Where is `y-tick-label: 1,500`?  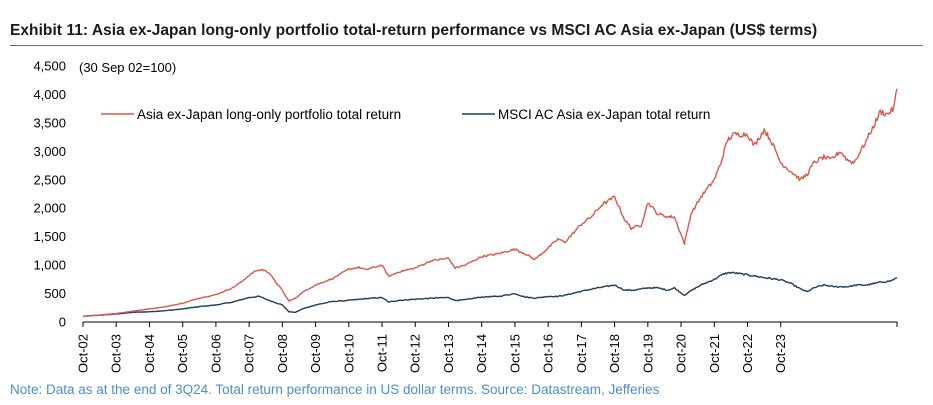
y-tick-label: 1,500 is located at coordinates (49, 236).